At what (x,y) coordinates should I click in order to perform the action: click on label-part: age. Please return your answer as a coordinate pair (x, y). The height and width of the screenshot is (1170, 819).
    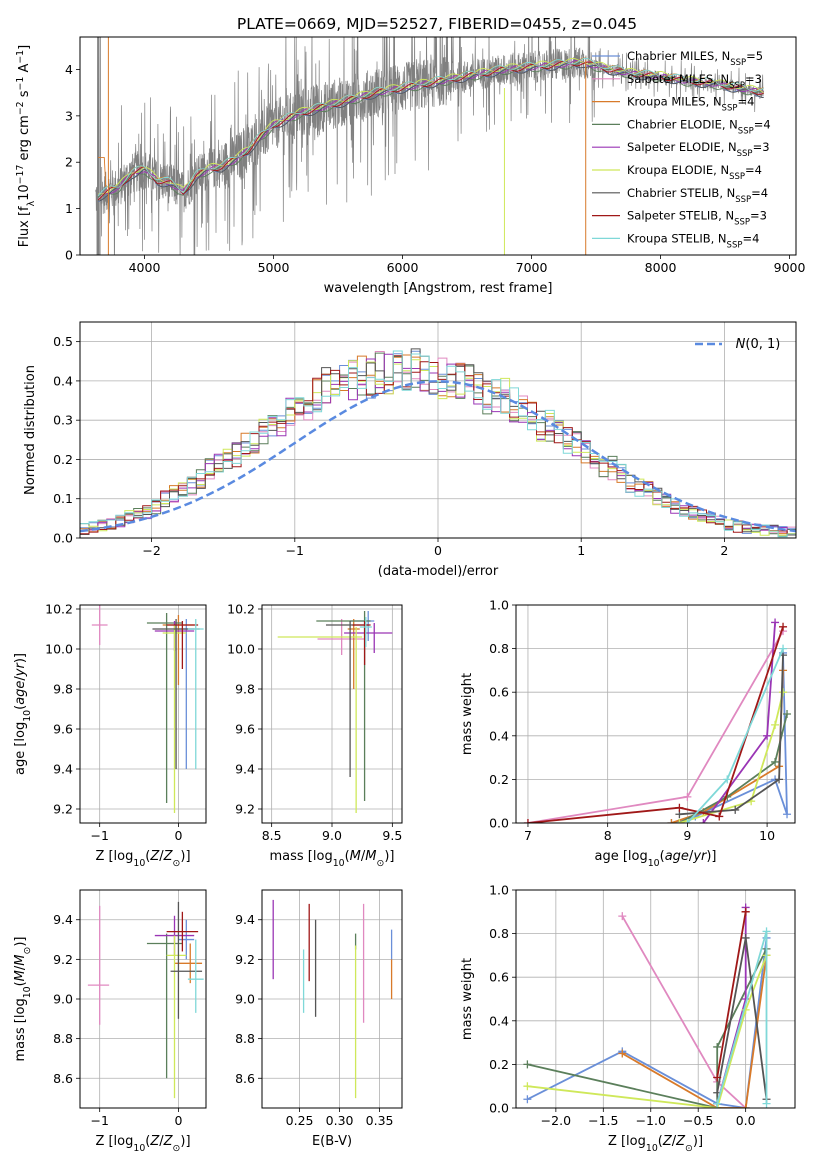
    Looking at the image, I should click on (677, 856).